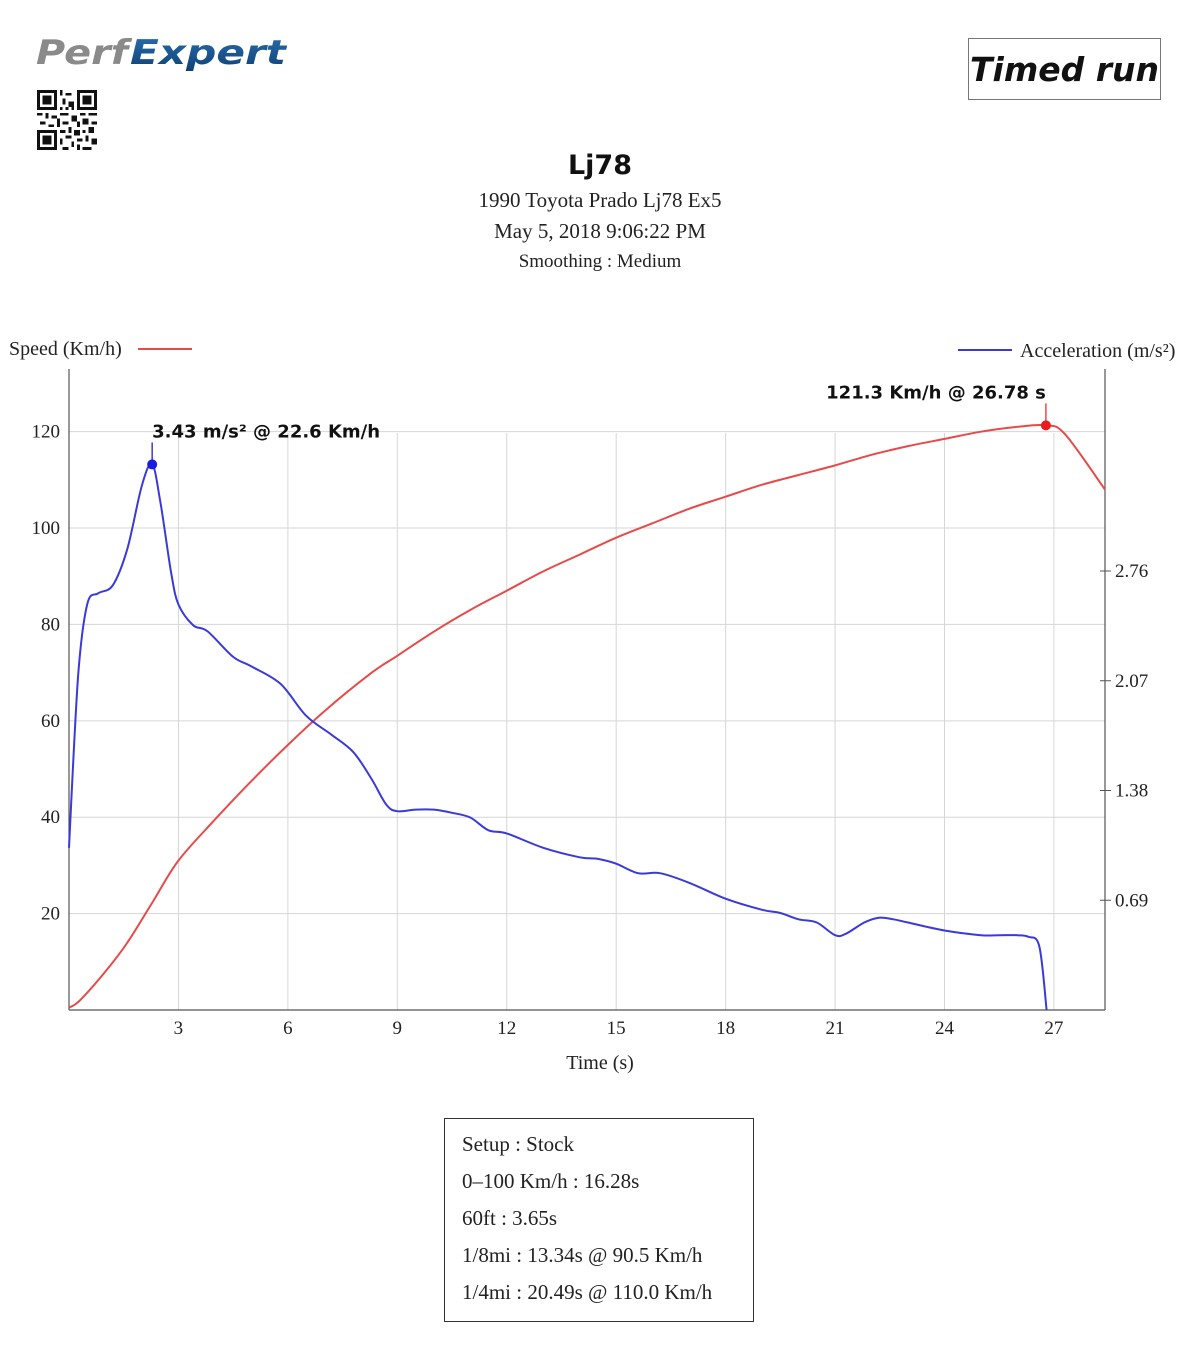  What do you see at coordinates (152, 464) in the screenshot?
I see `acceleration-peak-marker` at bounding box center [152, 464].